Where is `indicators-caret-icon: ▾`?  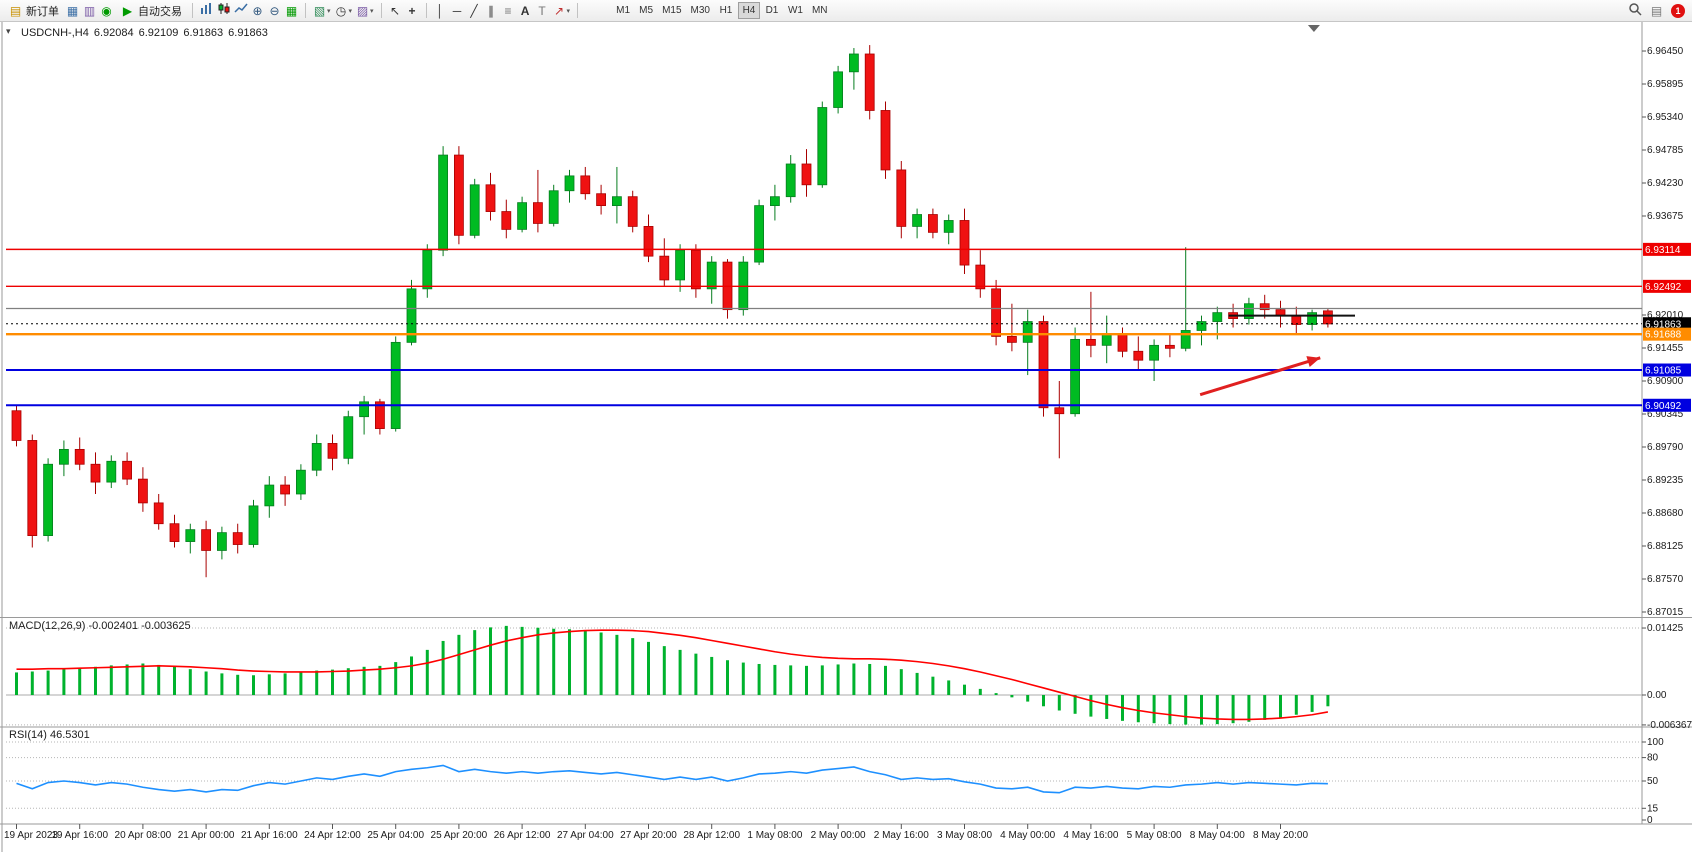
indicators-caret-icon: ▾ is located at coordinates (329, 11).